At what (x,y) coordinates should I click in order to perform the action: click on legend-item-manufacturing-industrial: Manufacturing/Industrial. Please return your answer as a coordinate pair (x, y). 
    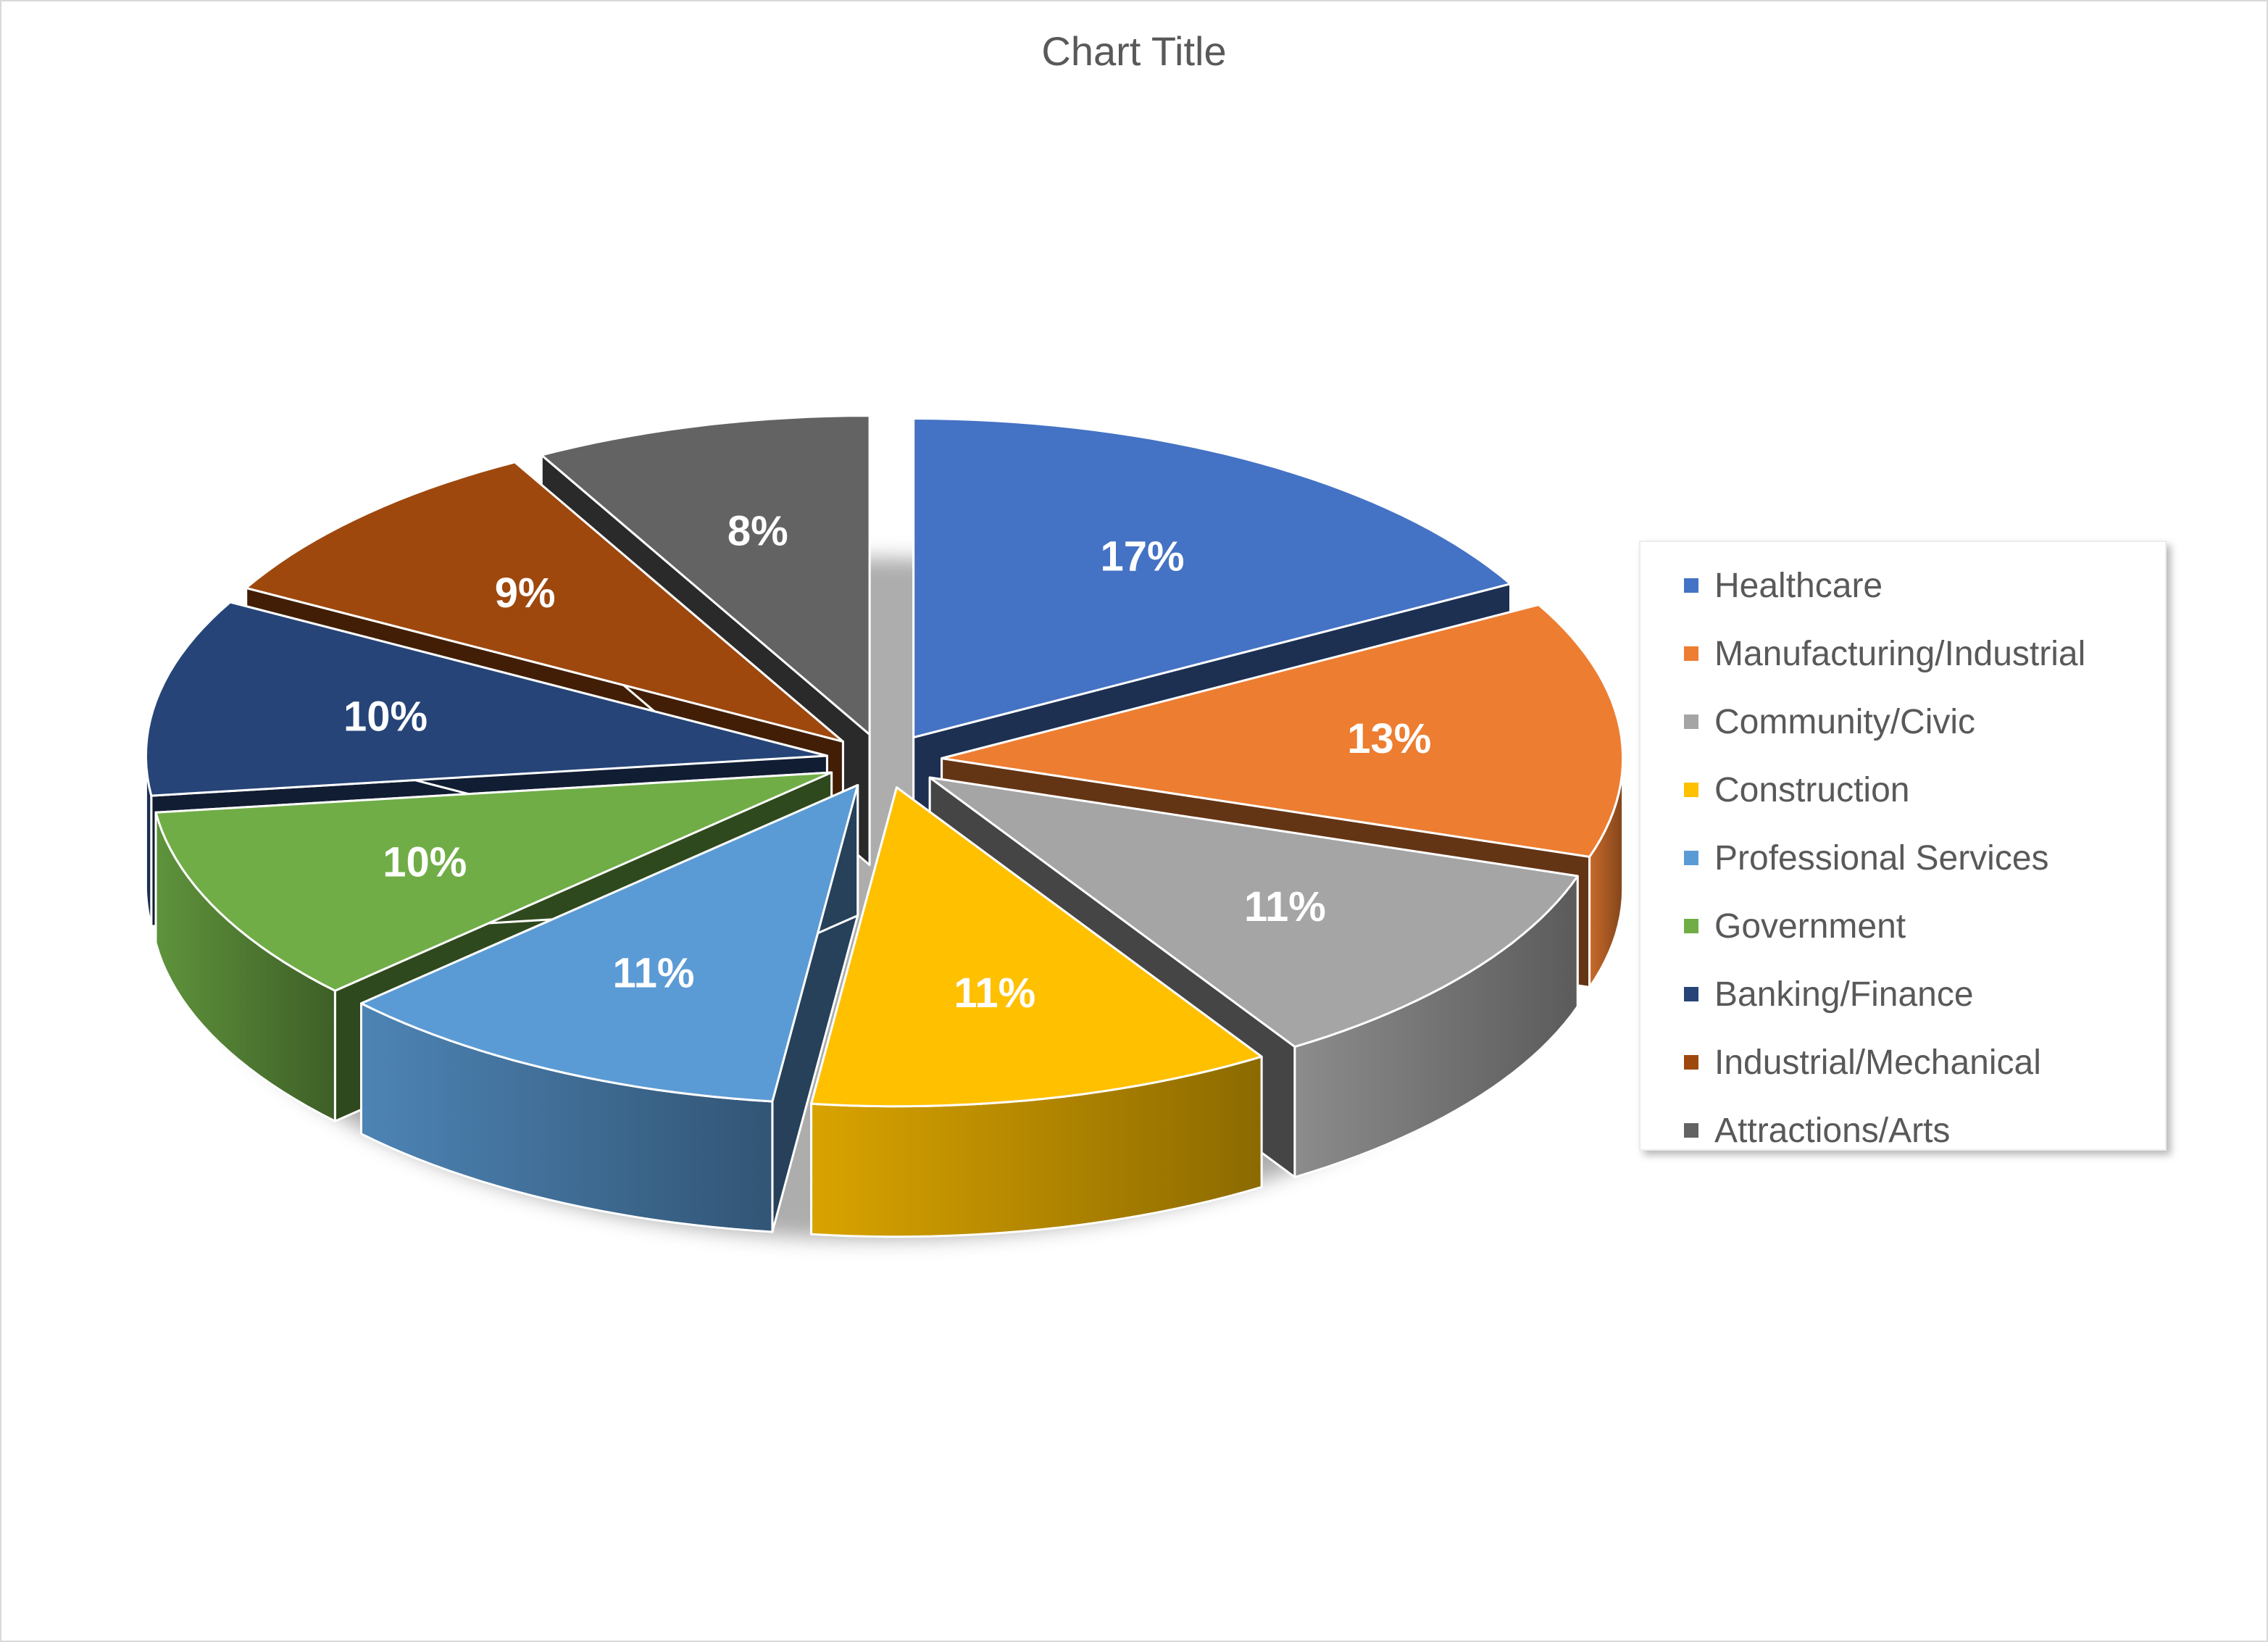
    Looking at the image, I should click on (1884, 653).